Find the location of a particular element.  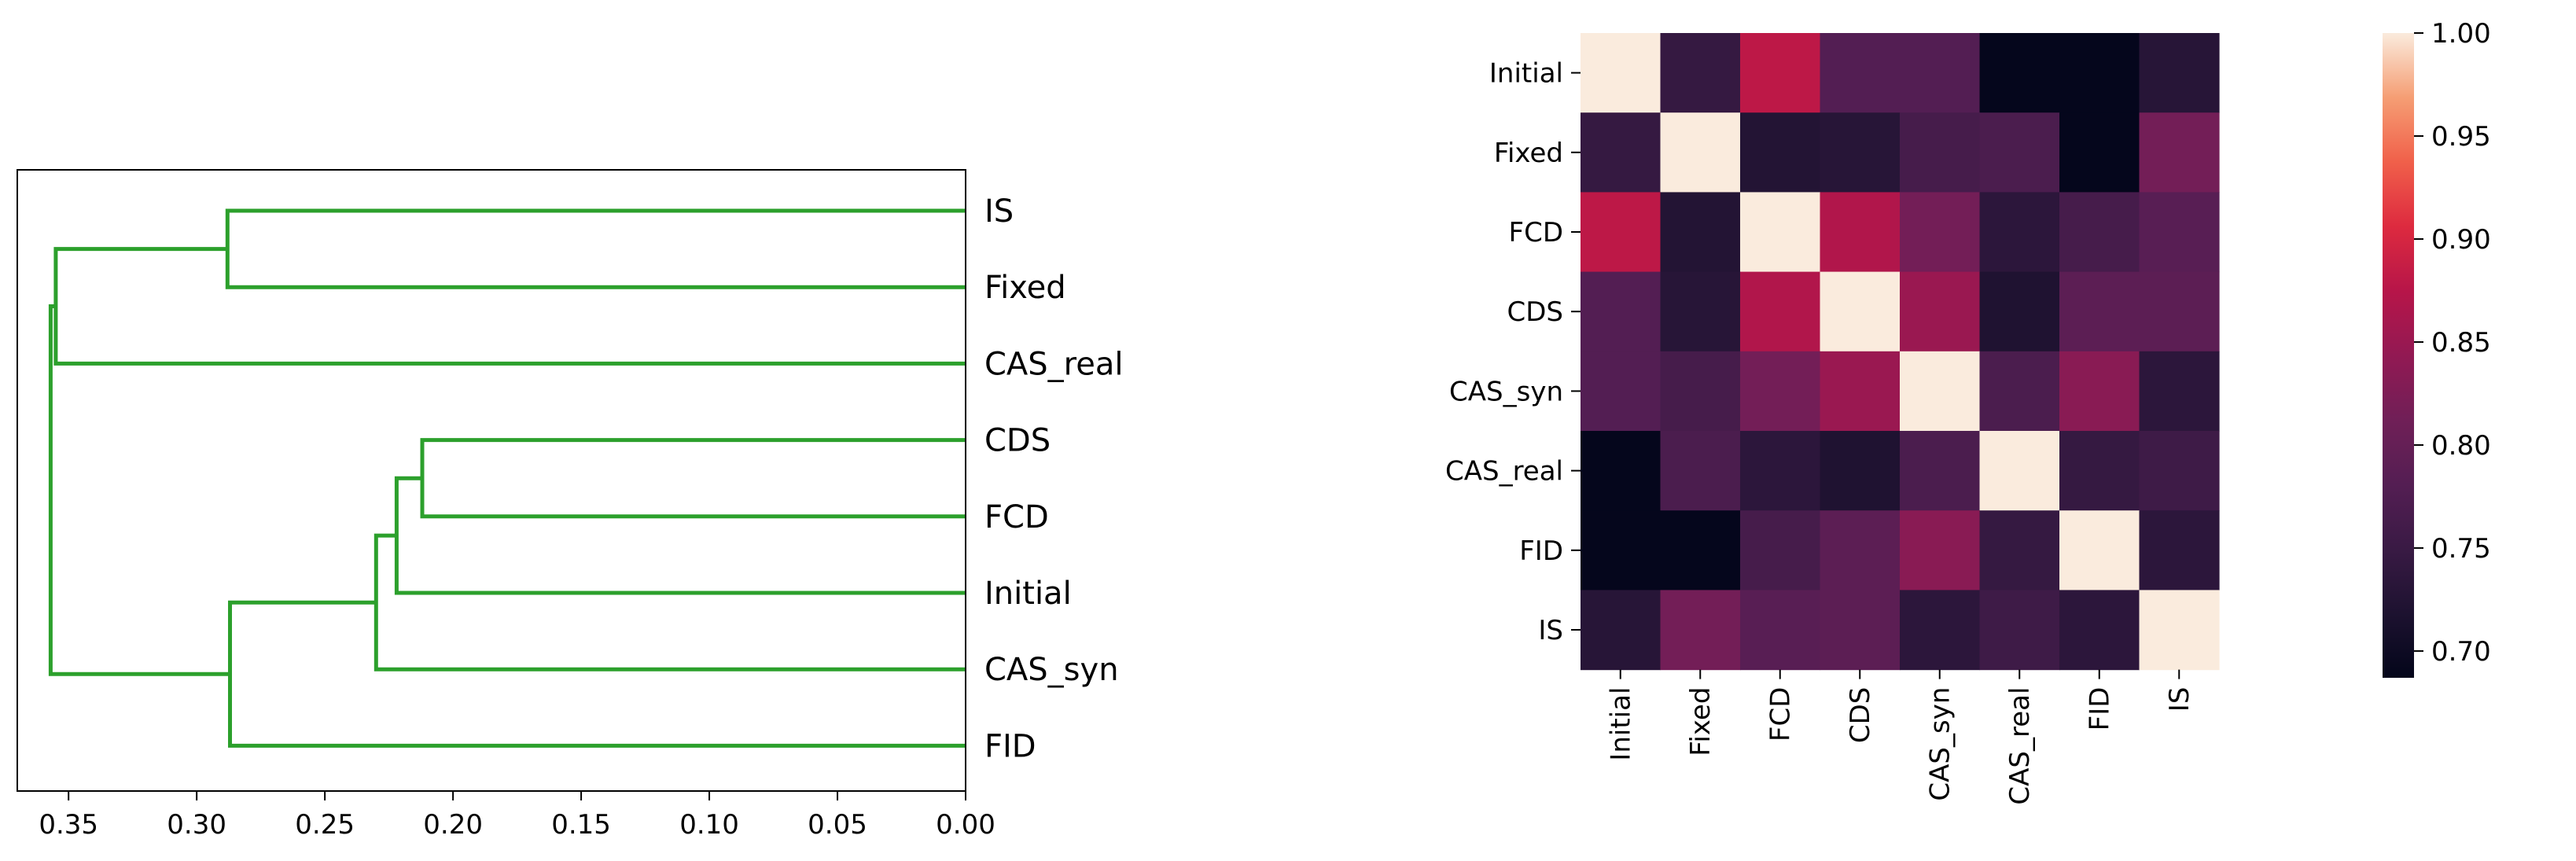

heatmap-row-label: FID is located at coordinates (1541, 551).